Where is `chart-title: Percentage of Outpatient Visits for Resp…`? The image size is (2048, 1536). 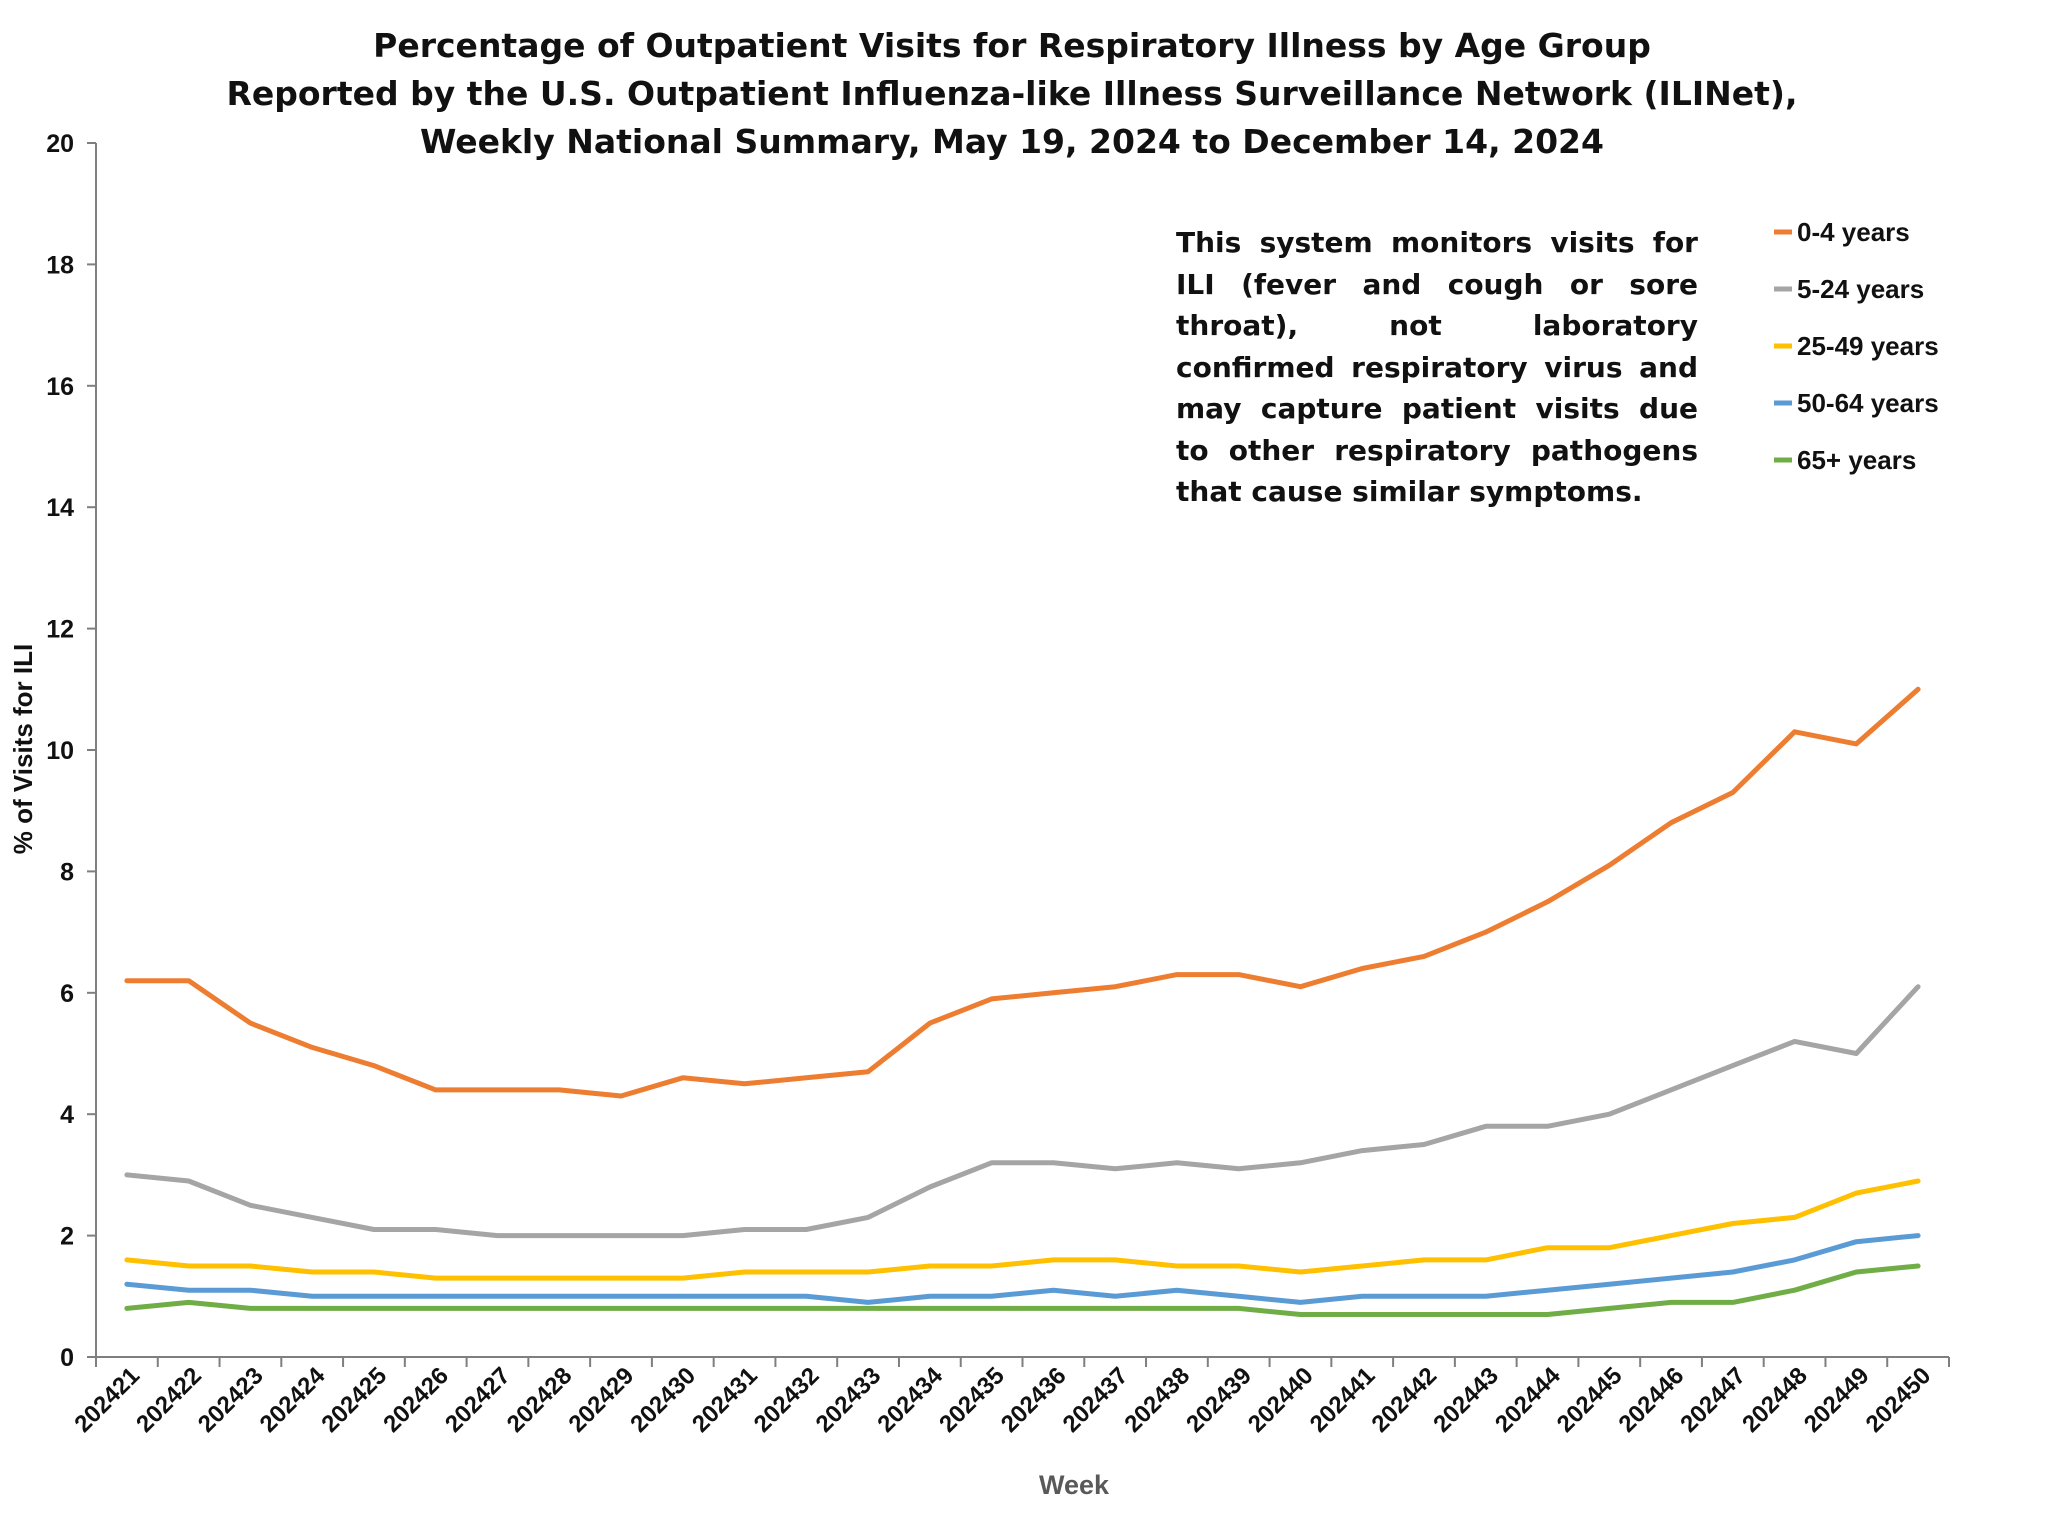 chart-title: Percentage of Outpatient Visits for Resp… is located at coordinates (1012, 94).